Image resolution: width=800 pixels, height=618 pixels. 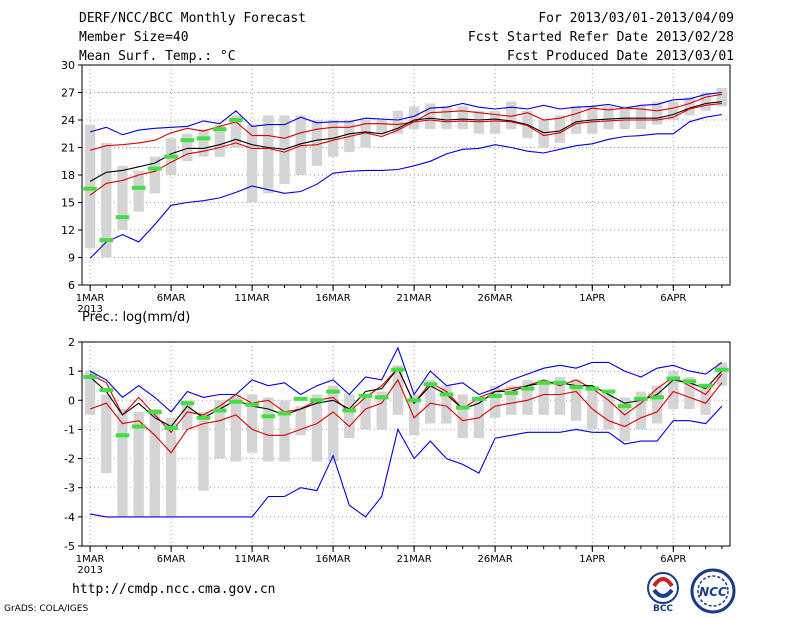 I want to click on chart-title: DERF/NCC/BCC Monthly Forecast, so click(x=192, y=18).